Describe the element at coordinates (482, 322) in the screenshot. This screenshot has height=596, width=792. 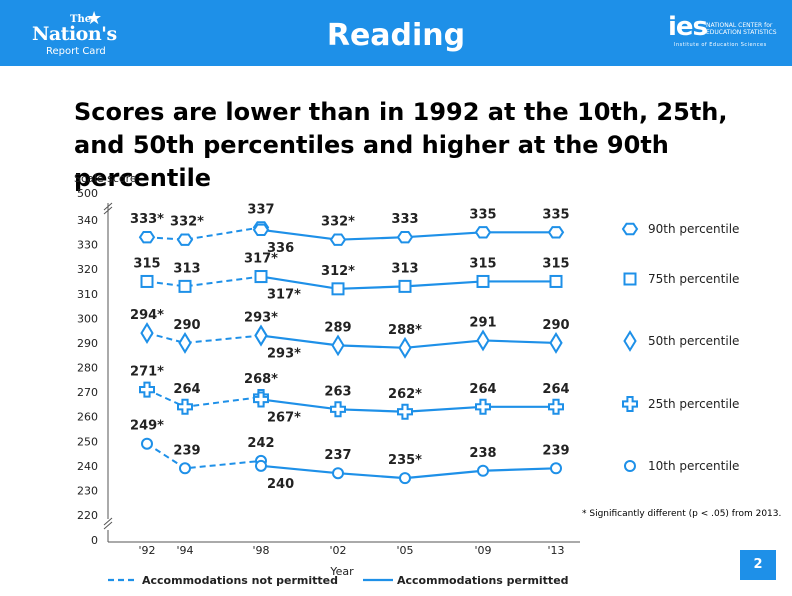
I see `data-label: 291` at that location.